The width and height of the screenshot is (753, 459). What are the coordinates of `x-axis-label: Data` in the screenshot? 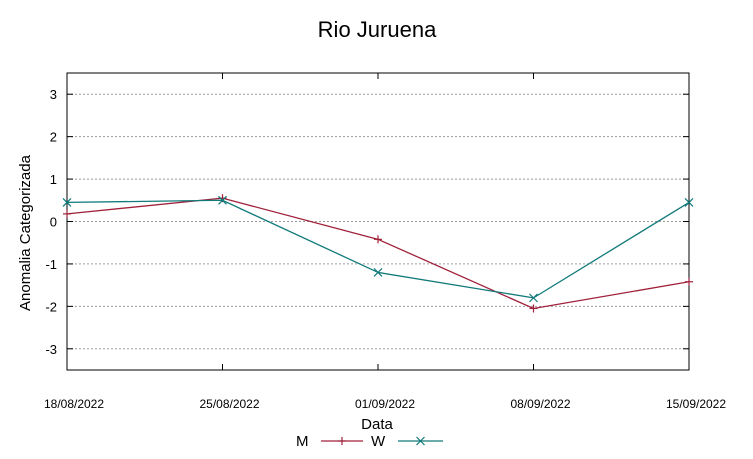 It's located at (377, 424).